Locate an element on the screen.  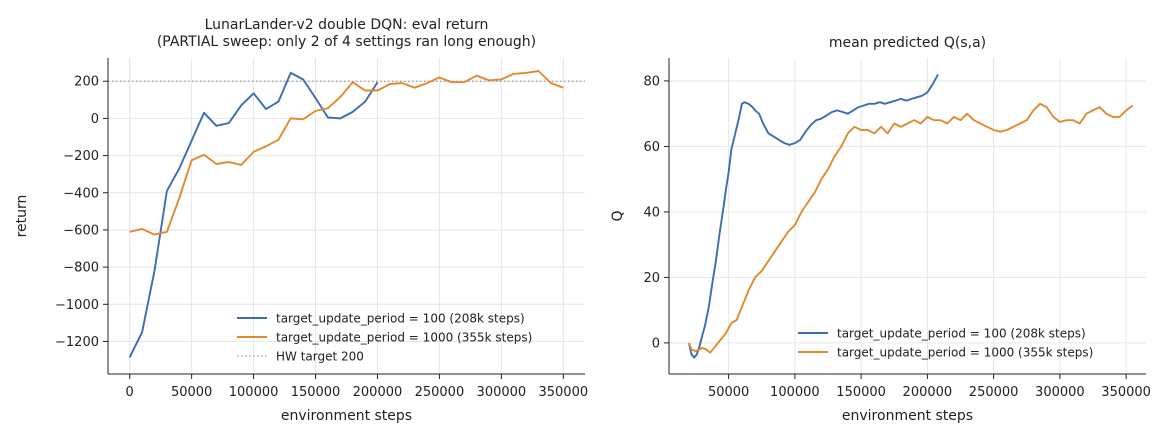
y-tick-label: −1000 is located at coordinates (77, 305).